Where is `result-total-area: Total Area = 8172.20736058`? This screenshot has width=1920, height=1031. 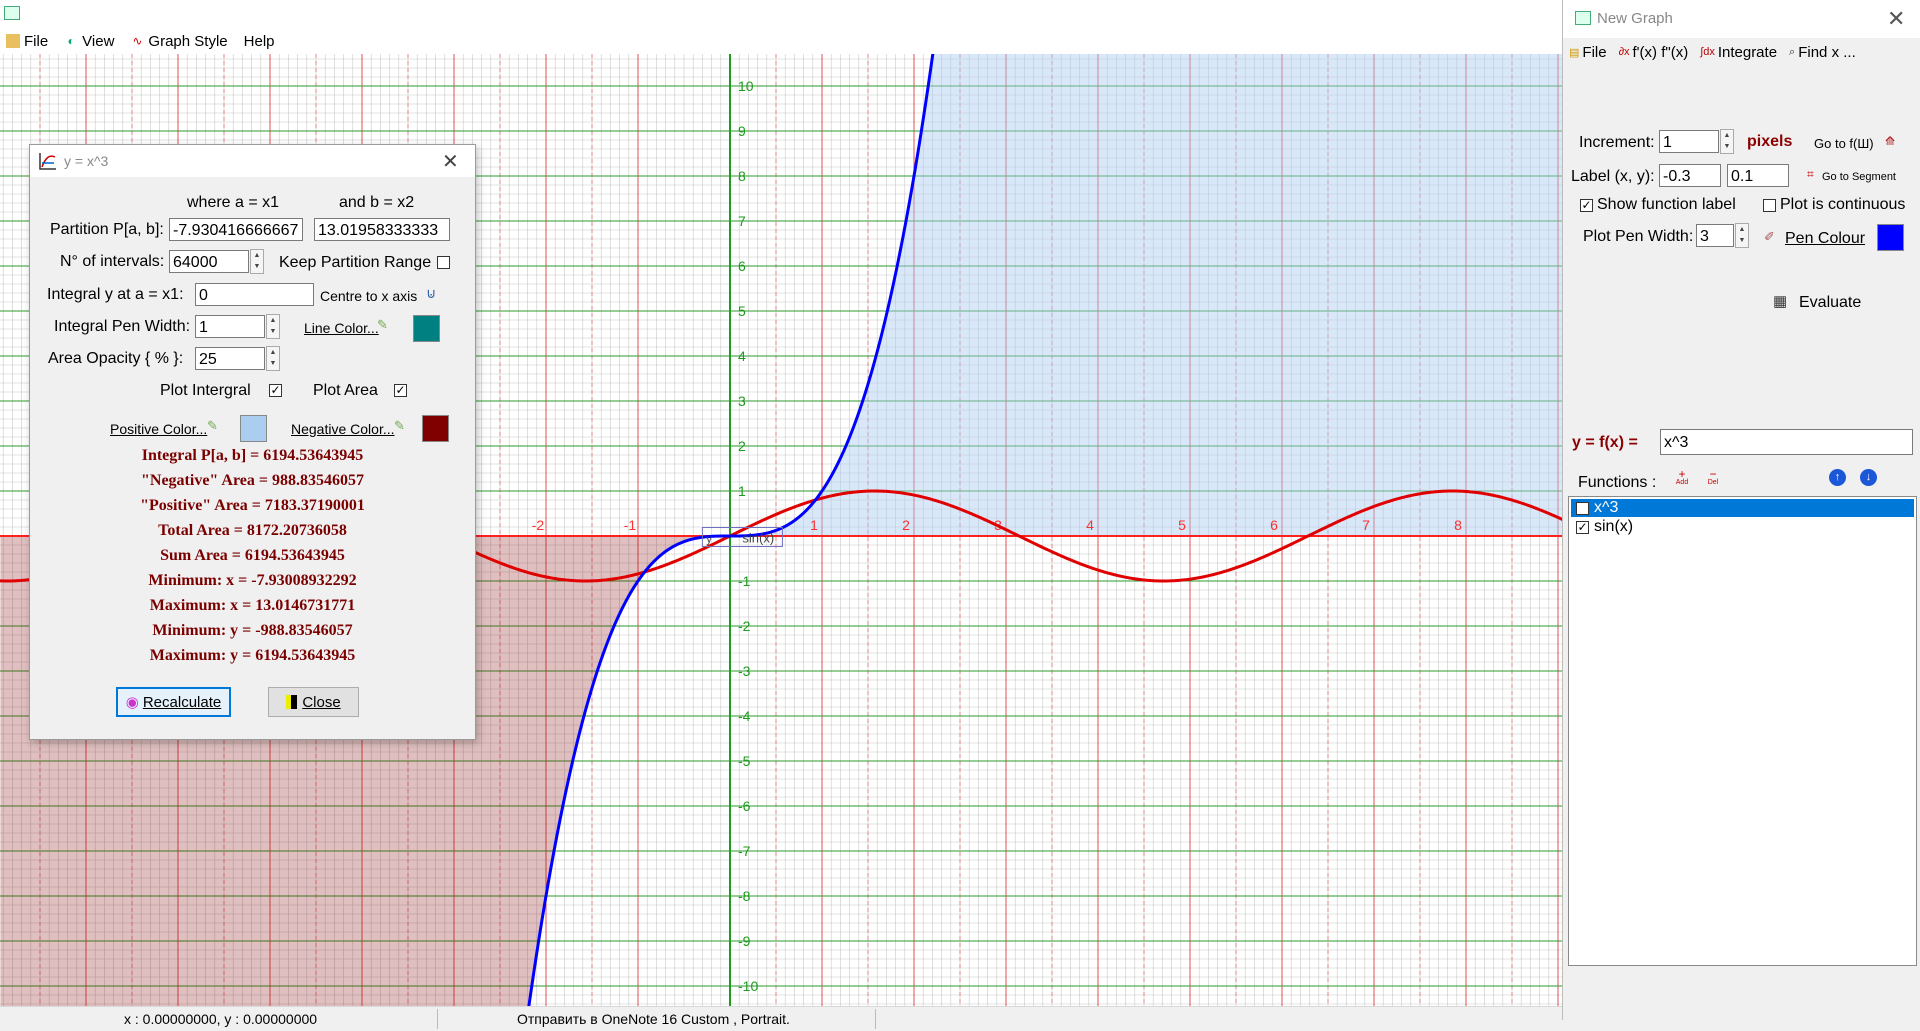 result-total-area: Total Area = 8172.20736058 is located at coordinates (252, 530).